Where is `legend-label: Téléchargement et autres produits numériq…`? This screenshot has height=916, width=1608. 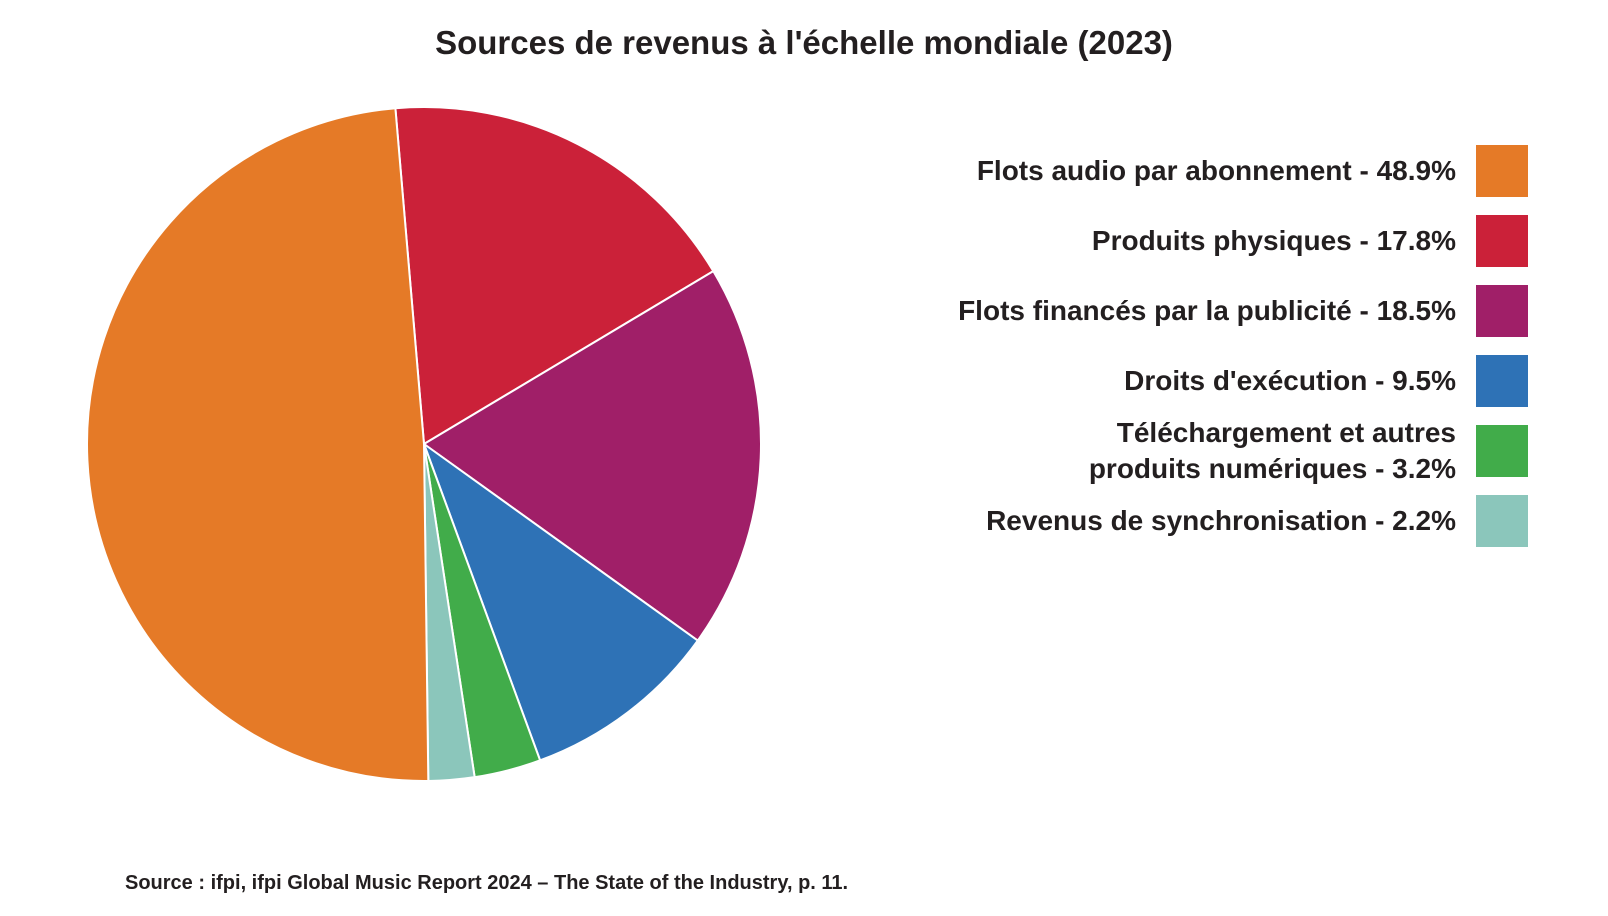 legend-label: Téléchargement et autres produits numériq… is located at coordinates (1272, 450).